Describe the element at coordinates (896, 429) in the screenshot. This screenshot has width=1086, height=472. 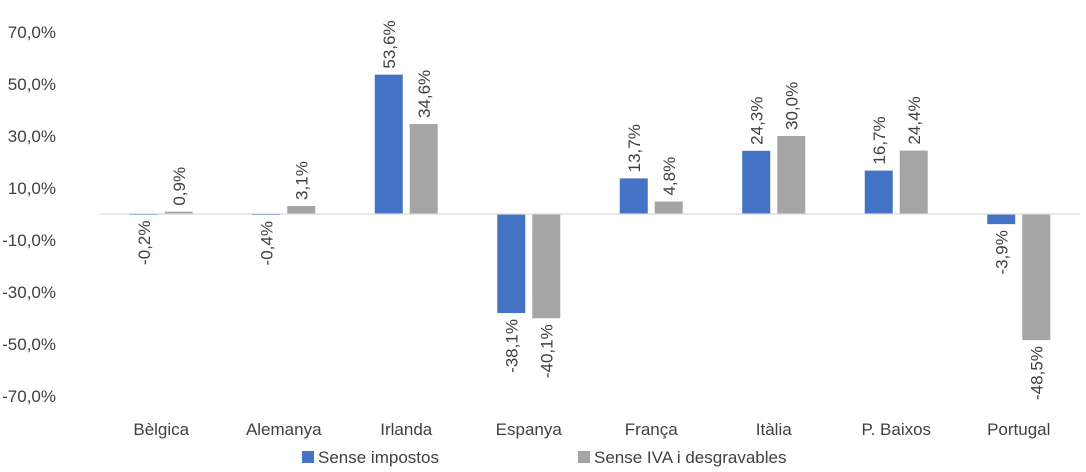
I see `x-category-label: P. Baixos` at that location.